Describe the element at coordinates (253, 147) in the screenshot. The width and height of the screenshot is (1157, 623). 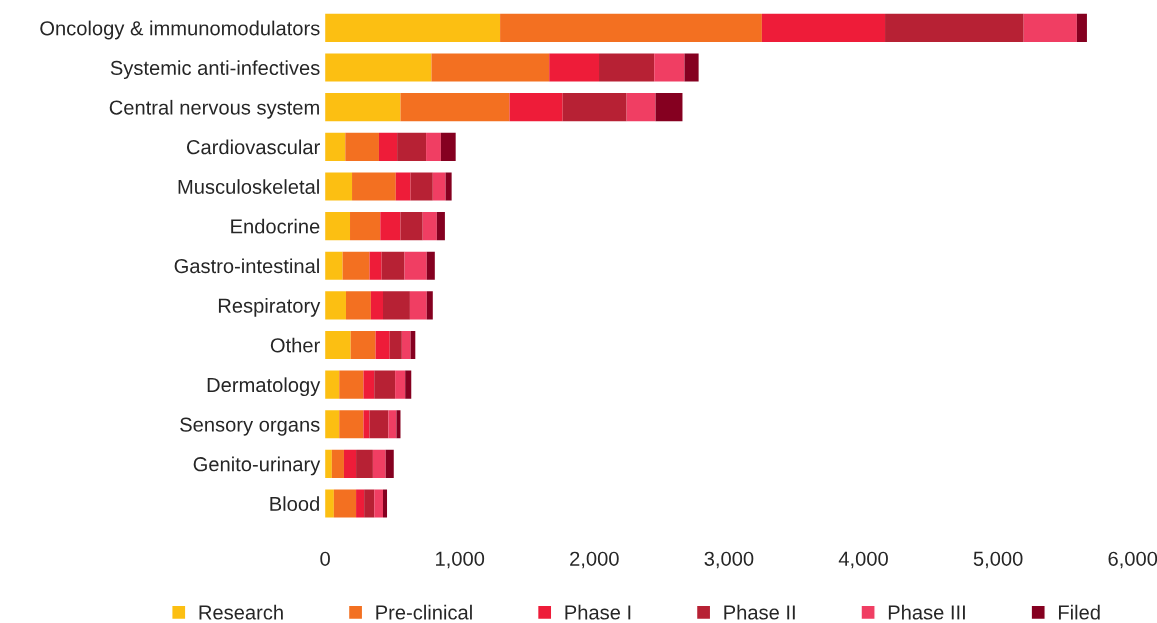
I see `y-tick-label: Cardiovascular` at that location.